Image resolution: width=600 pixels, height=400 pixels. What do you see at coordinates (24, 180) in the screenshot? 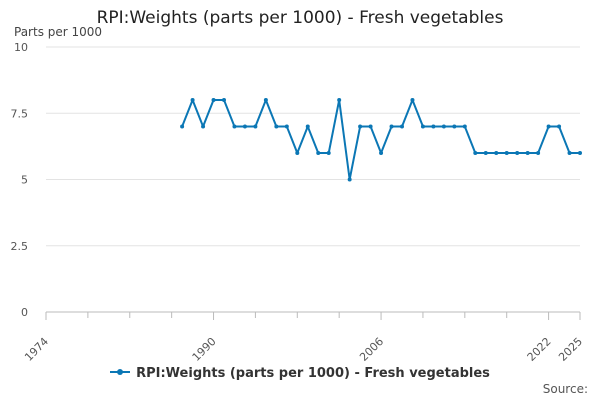
I see `y-tick-label: 5` at bounding box center [24, 180].